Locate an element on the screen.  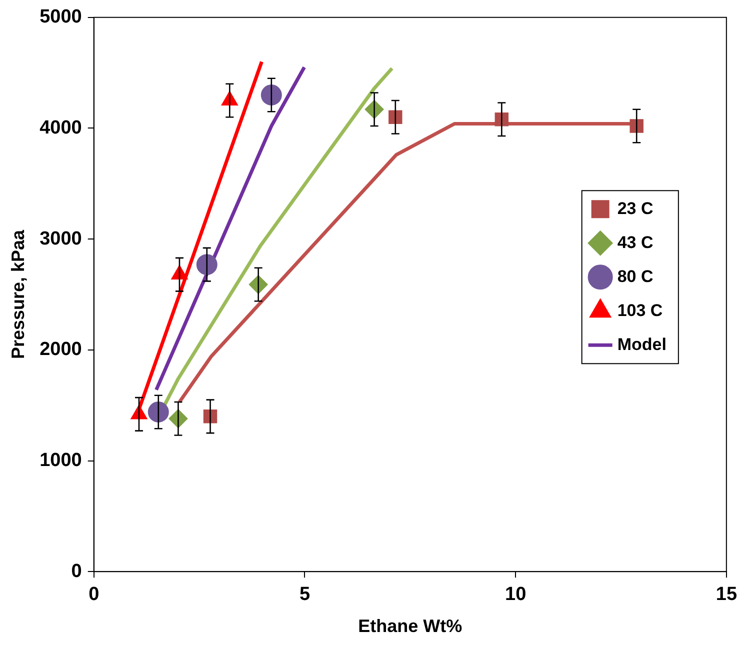
x-tick-label: 15 is located at coordinates (727, 595).